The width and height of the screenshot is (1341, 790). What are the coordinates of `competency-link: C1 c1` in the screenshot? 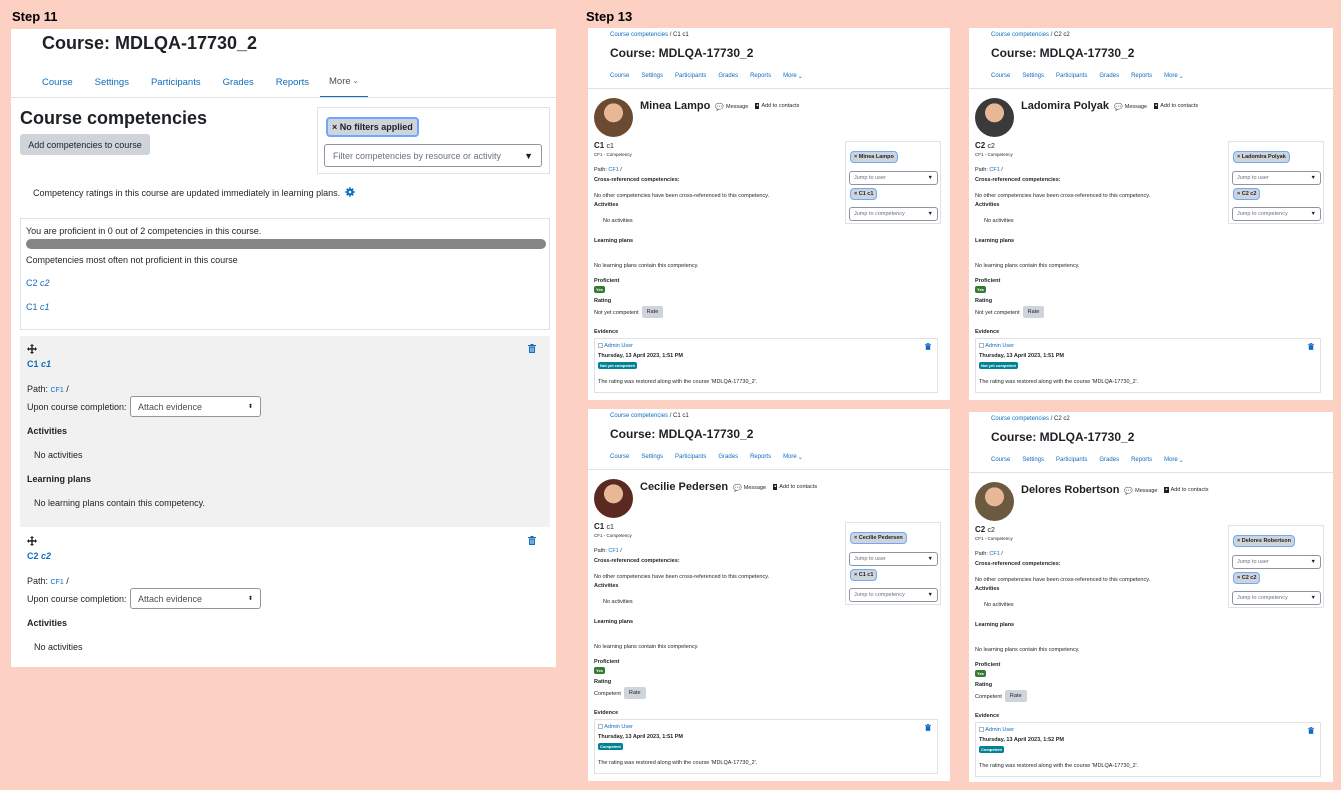 It's located at (39, 364).